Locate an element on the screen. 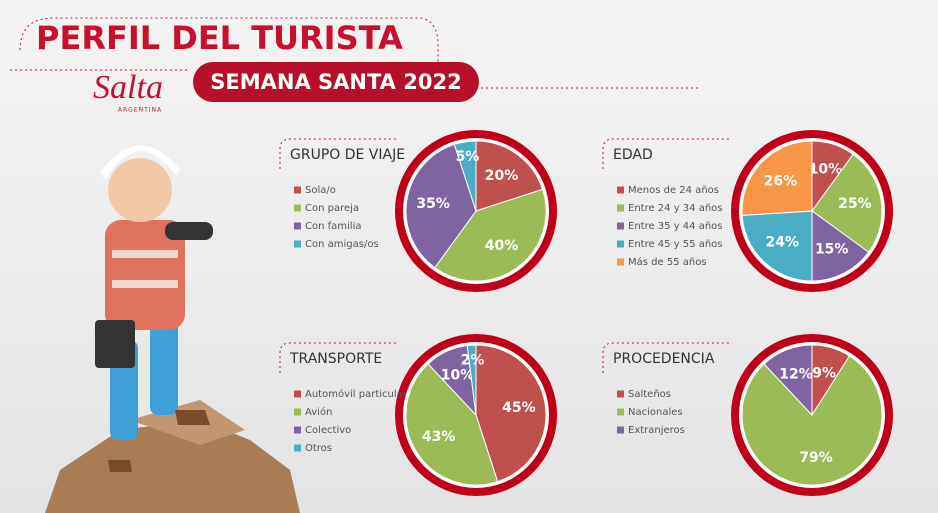 This screenshot has width=938, height=513. legend-label: Extranjeros is located at coordinates (656, 430).